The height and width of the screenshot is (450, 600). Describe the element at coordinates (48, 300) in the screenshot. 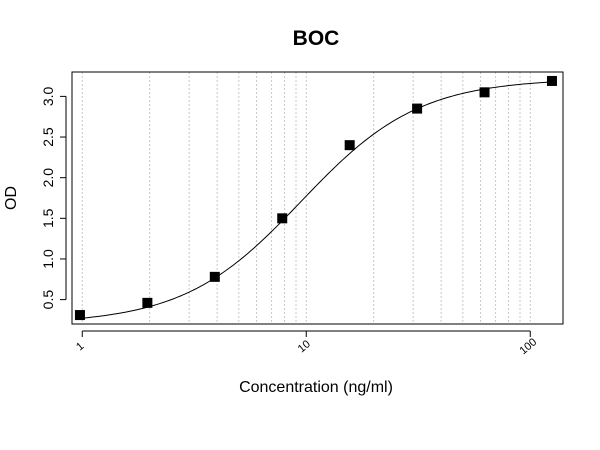

I see `y-tick-label: 0.5` at that location.